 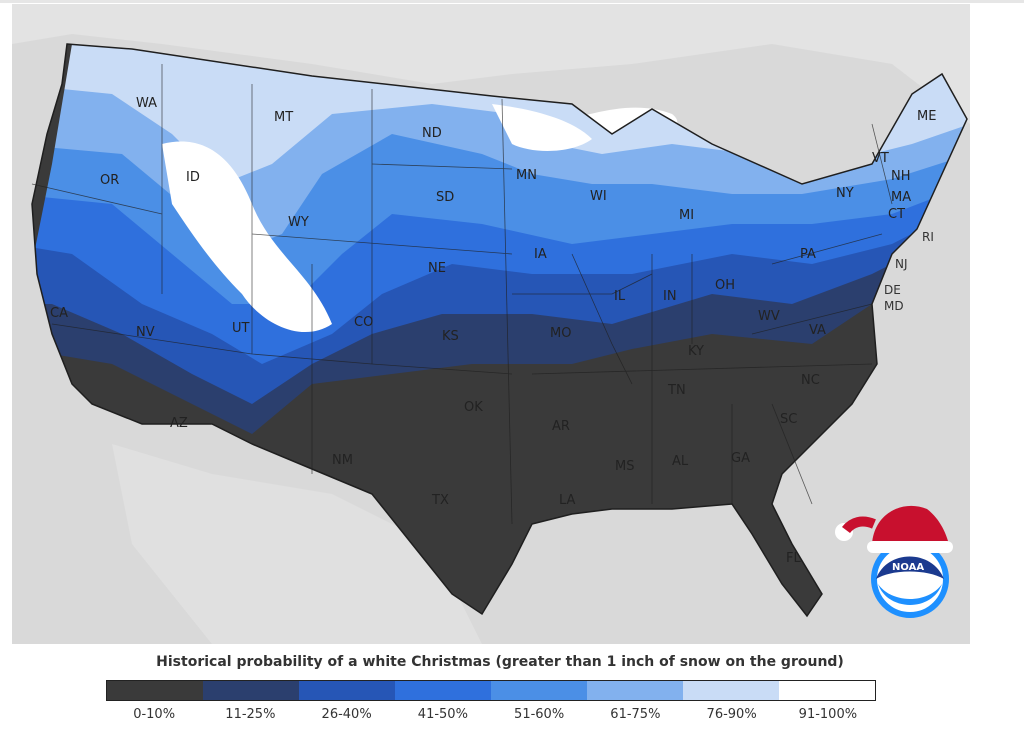 What do you see at coordinates (342, 460) in the screenshot?
I see `state-label-nm: NM` at bounding box center [342, 460].